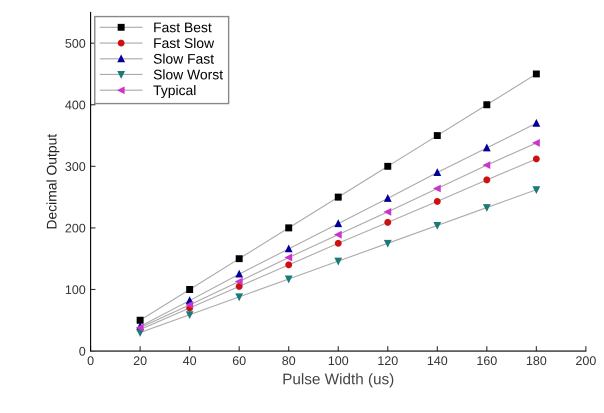  What do you see at coordinates (91, 361) in the screenshot?
I see `x-tick-label: 0` at bounding box center [91, 361].